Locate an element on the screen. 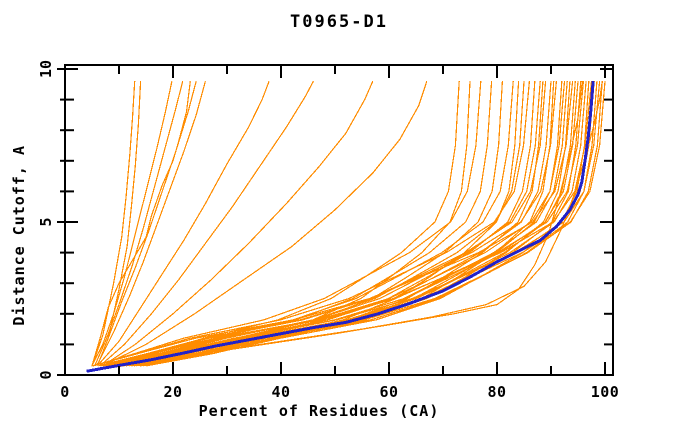 This screenshot has height=440, width=680. y-tick-label: 10 is located at coordinates (46, 69).